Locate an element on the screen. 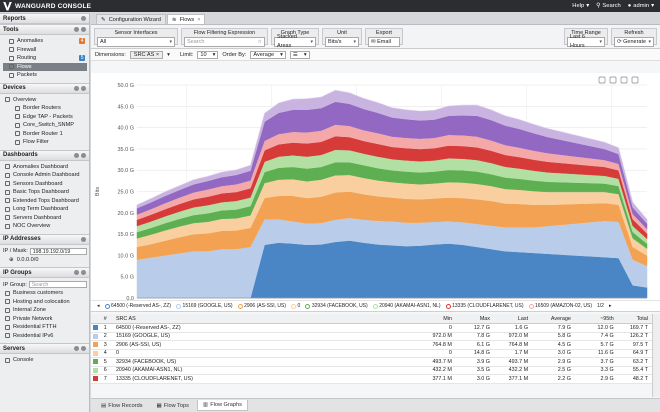 This screenshot has height=412, width=660. ip-groups-panel-header: IP Groups is located at coordinates (44, 272).